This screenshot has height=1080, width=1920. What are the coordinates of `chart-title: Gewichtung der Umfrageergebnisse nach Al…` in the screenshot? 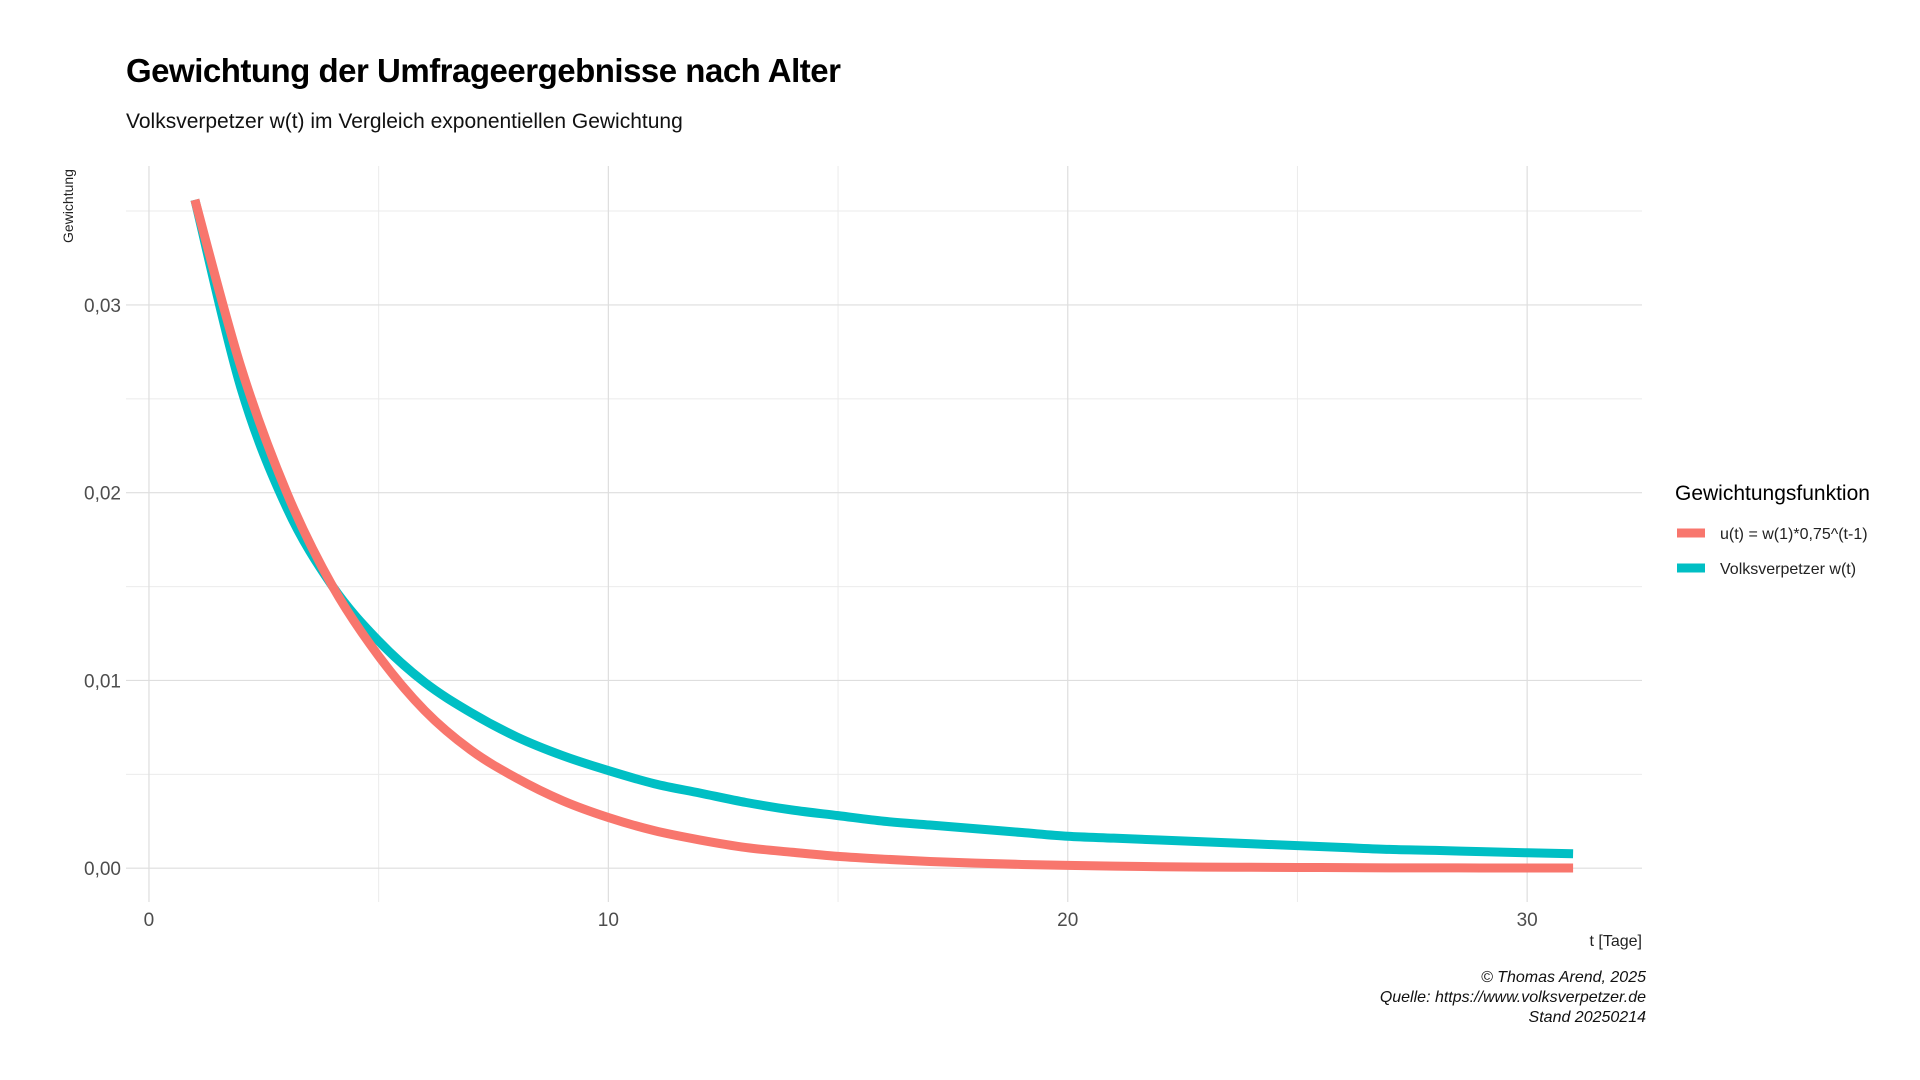 It's located at (483, 70).